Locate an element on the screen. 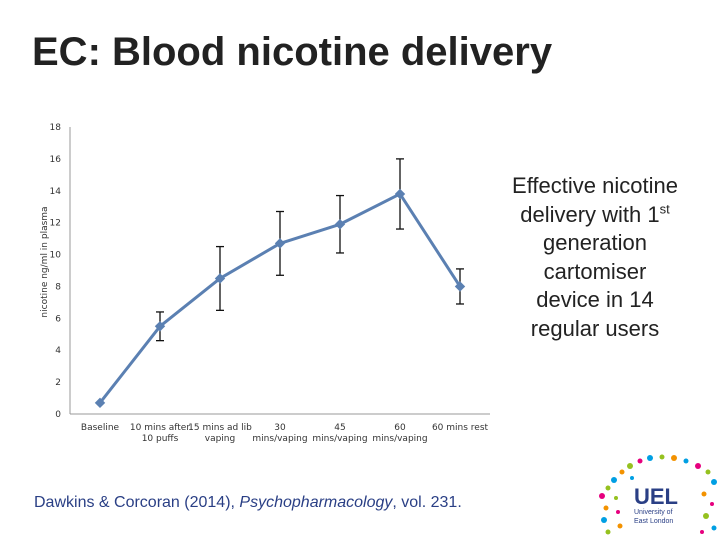  y-tick-label: 8 is located at coordinates (58, 287).